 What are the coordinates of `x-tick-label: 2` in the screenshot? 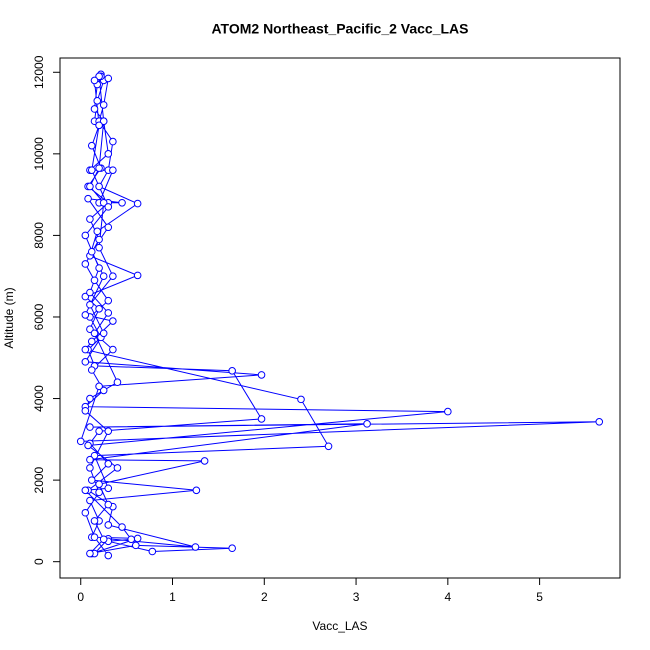 It's located at (264, 597).